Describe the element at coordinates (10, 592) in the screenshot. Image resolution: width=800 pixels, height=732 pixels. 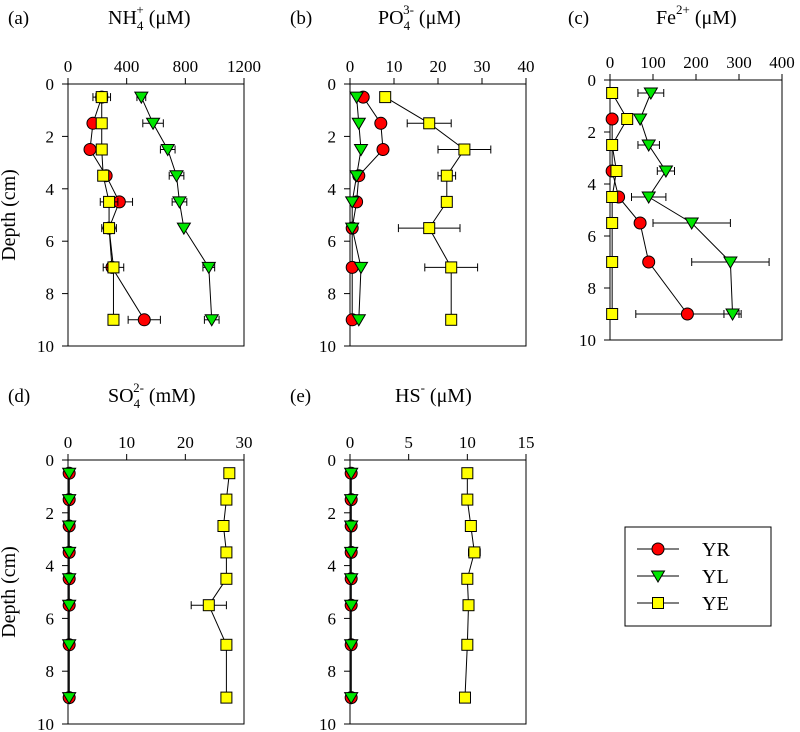
I see `y-axis-label: Depth (cm)` at that location.